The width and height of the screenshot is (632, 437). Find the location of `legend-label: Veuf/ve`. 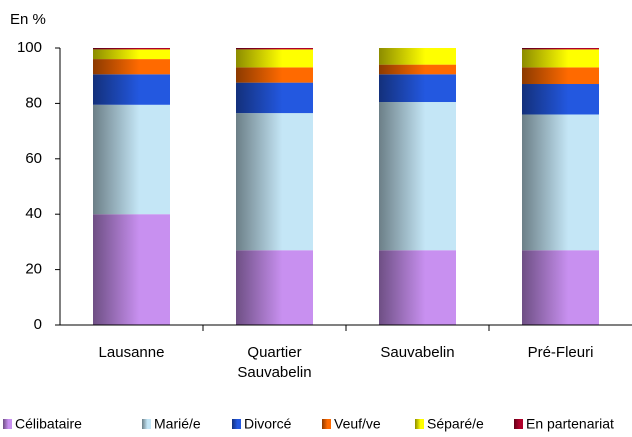

legend-label: Veuf/ve is located at coordinates (357, 424).